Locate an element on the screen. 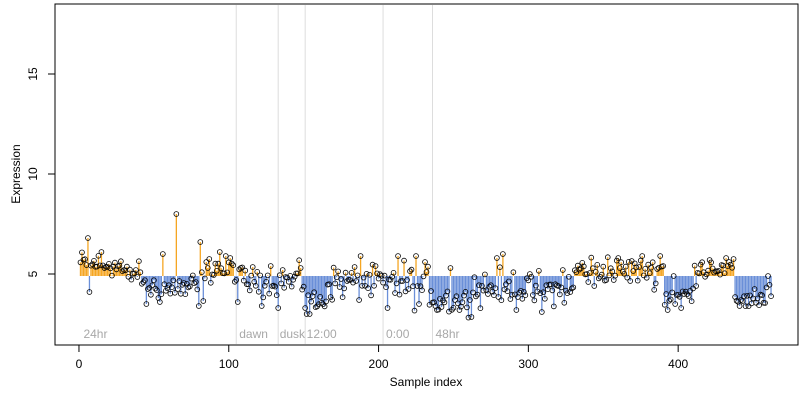  x-axis: 0 100 200 300 400 is located at coordinates (382, 358).